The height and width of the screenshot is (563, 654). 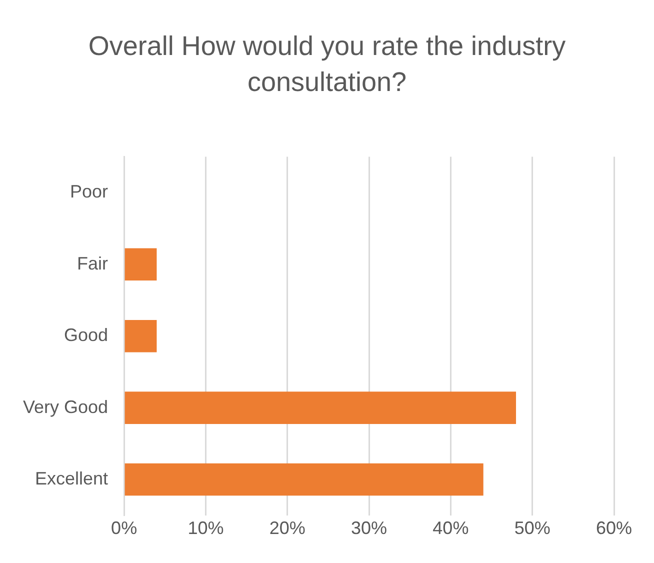 I want to click on x-tick-label: 20%, so click(x=287, y=528).